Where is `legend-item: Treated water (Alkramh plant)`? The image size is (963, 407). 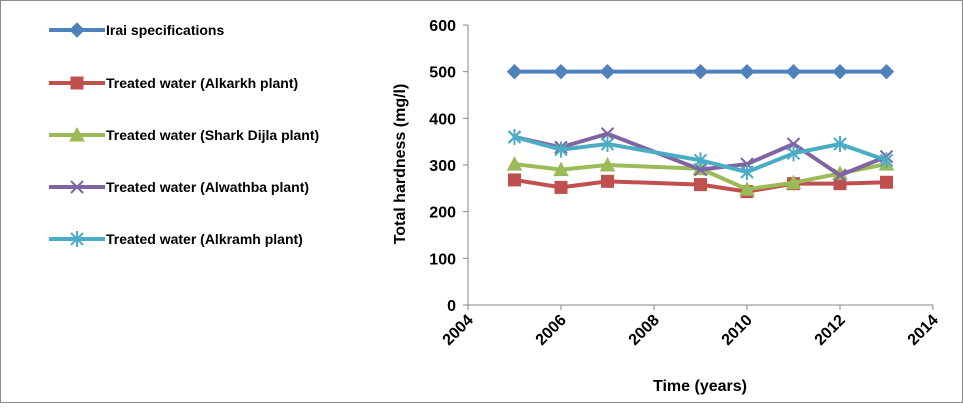
legend-item: Treated water (Alkramh plant) is located at coordinates (176, 239).